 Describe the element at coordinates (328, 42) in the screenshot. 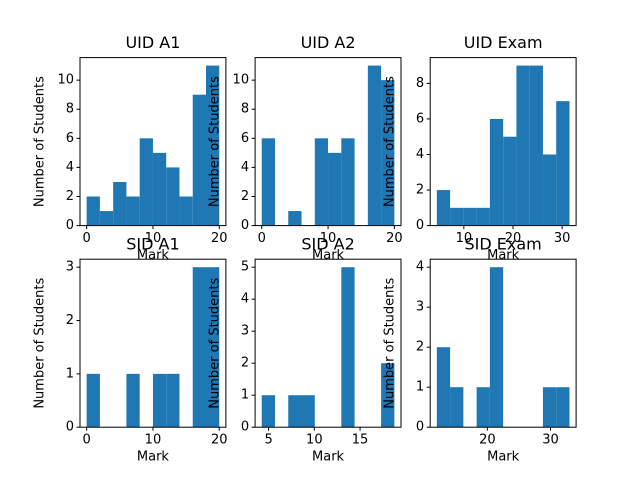

I see `chart-title: UID A2` at that location.